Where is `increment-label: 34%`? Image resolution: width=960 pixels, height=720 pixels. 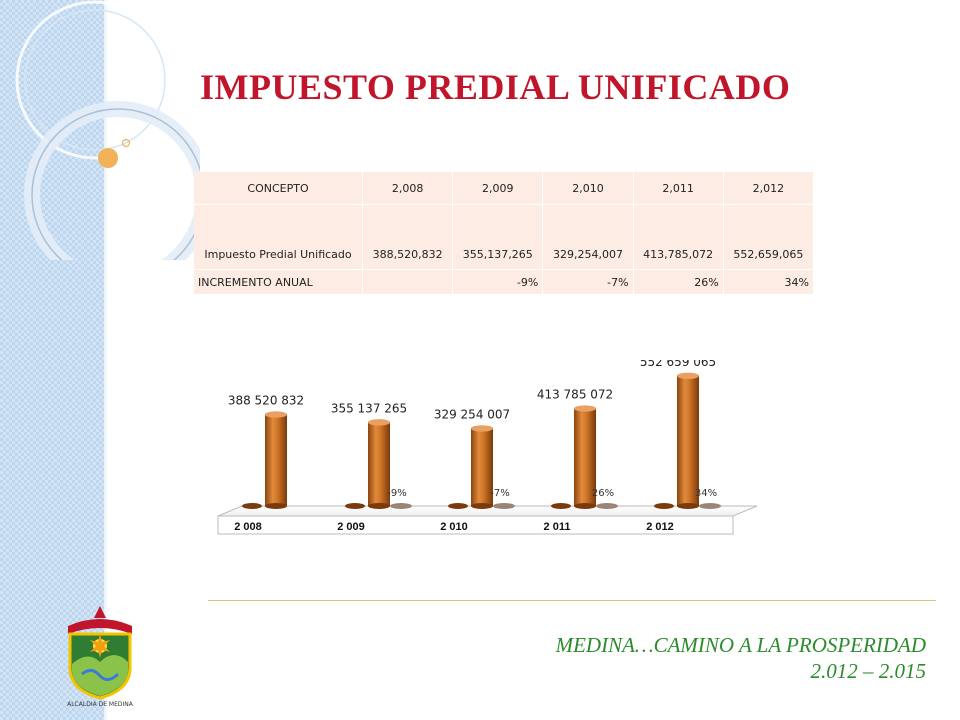 increment-label: 34% is located at coordinates (706, 493).